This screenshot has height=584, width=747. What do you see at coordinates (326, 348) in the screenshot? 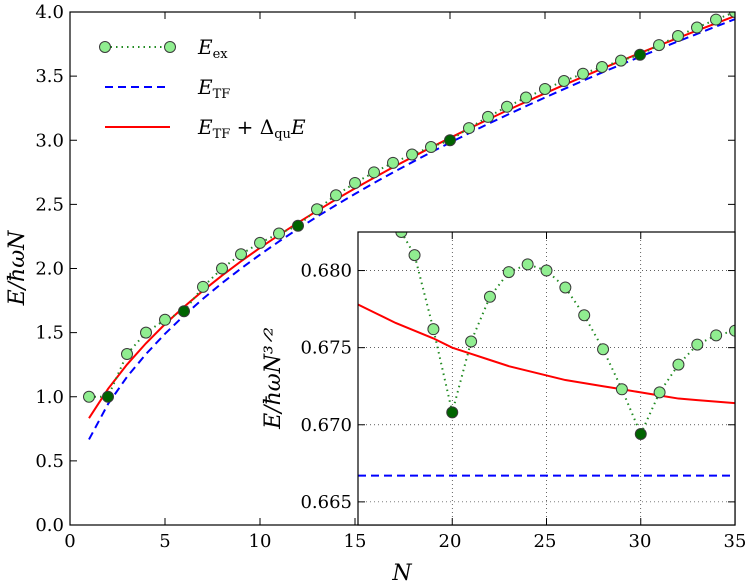
I see `inset-y-tick-label: 0.675` at bounding box center [326, 348].